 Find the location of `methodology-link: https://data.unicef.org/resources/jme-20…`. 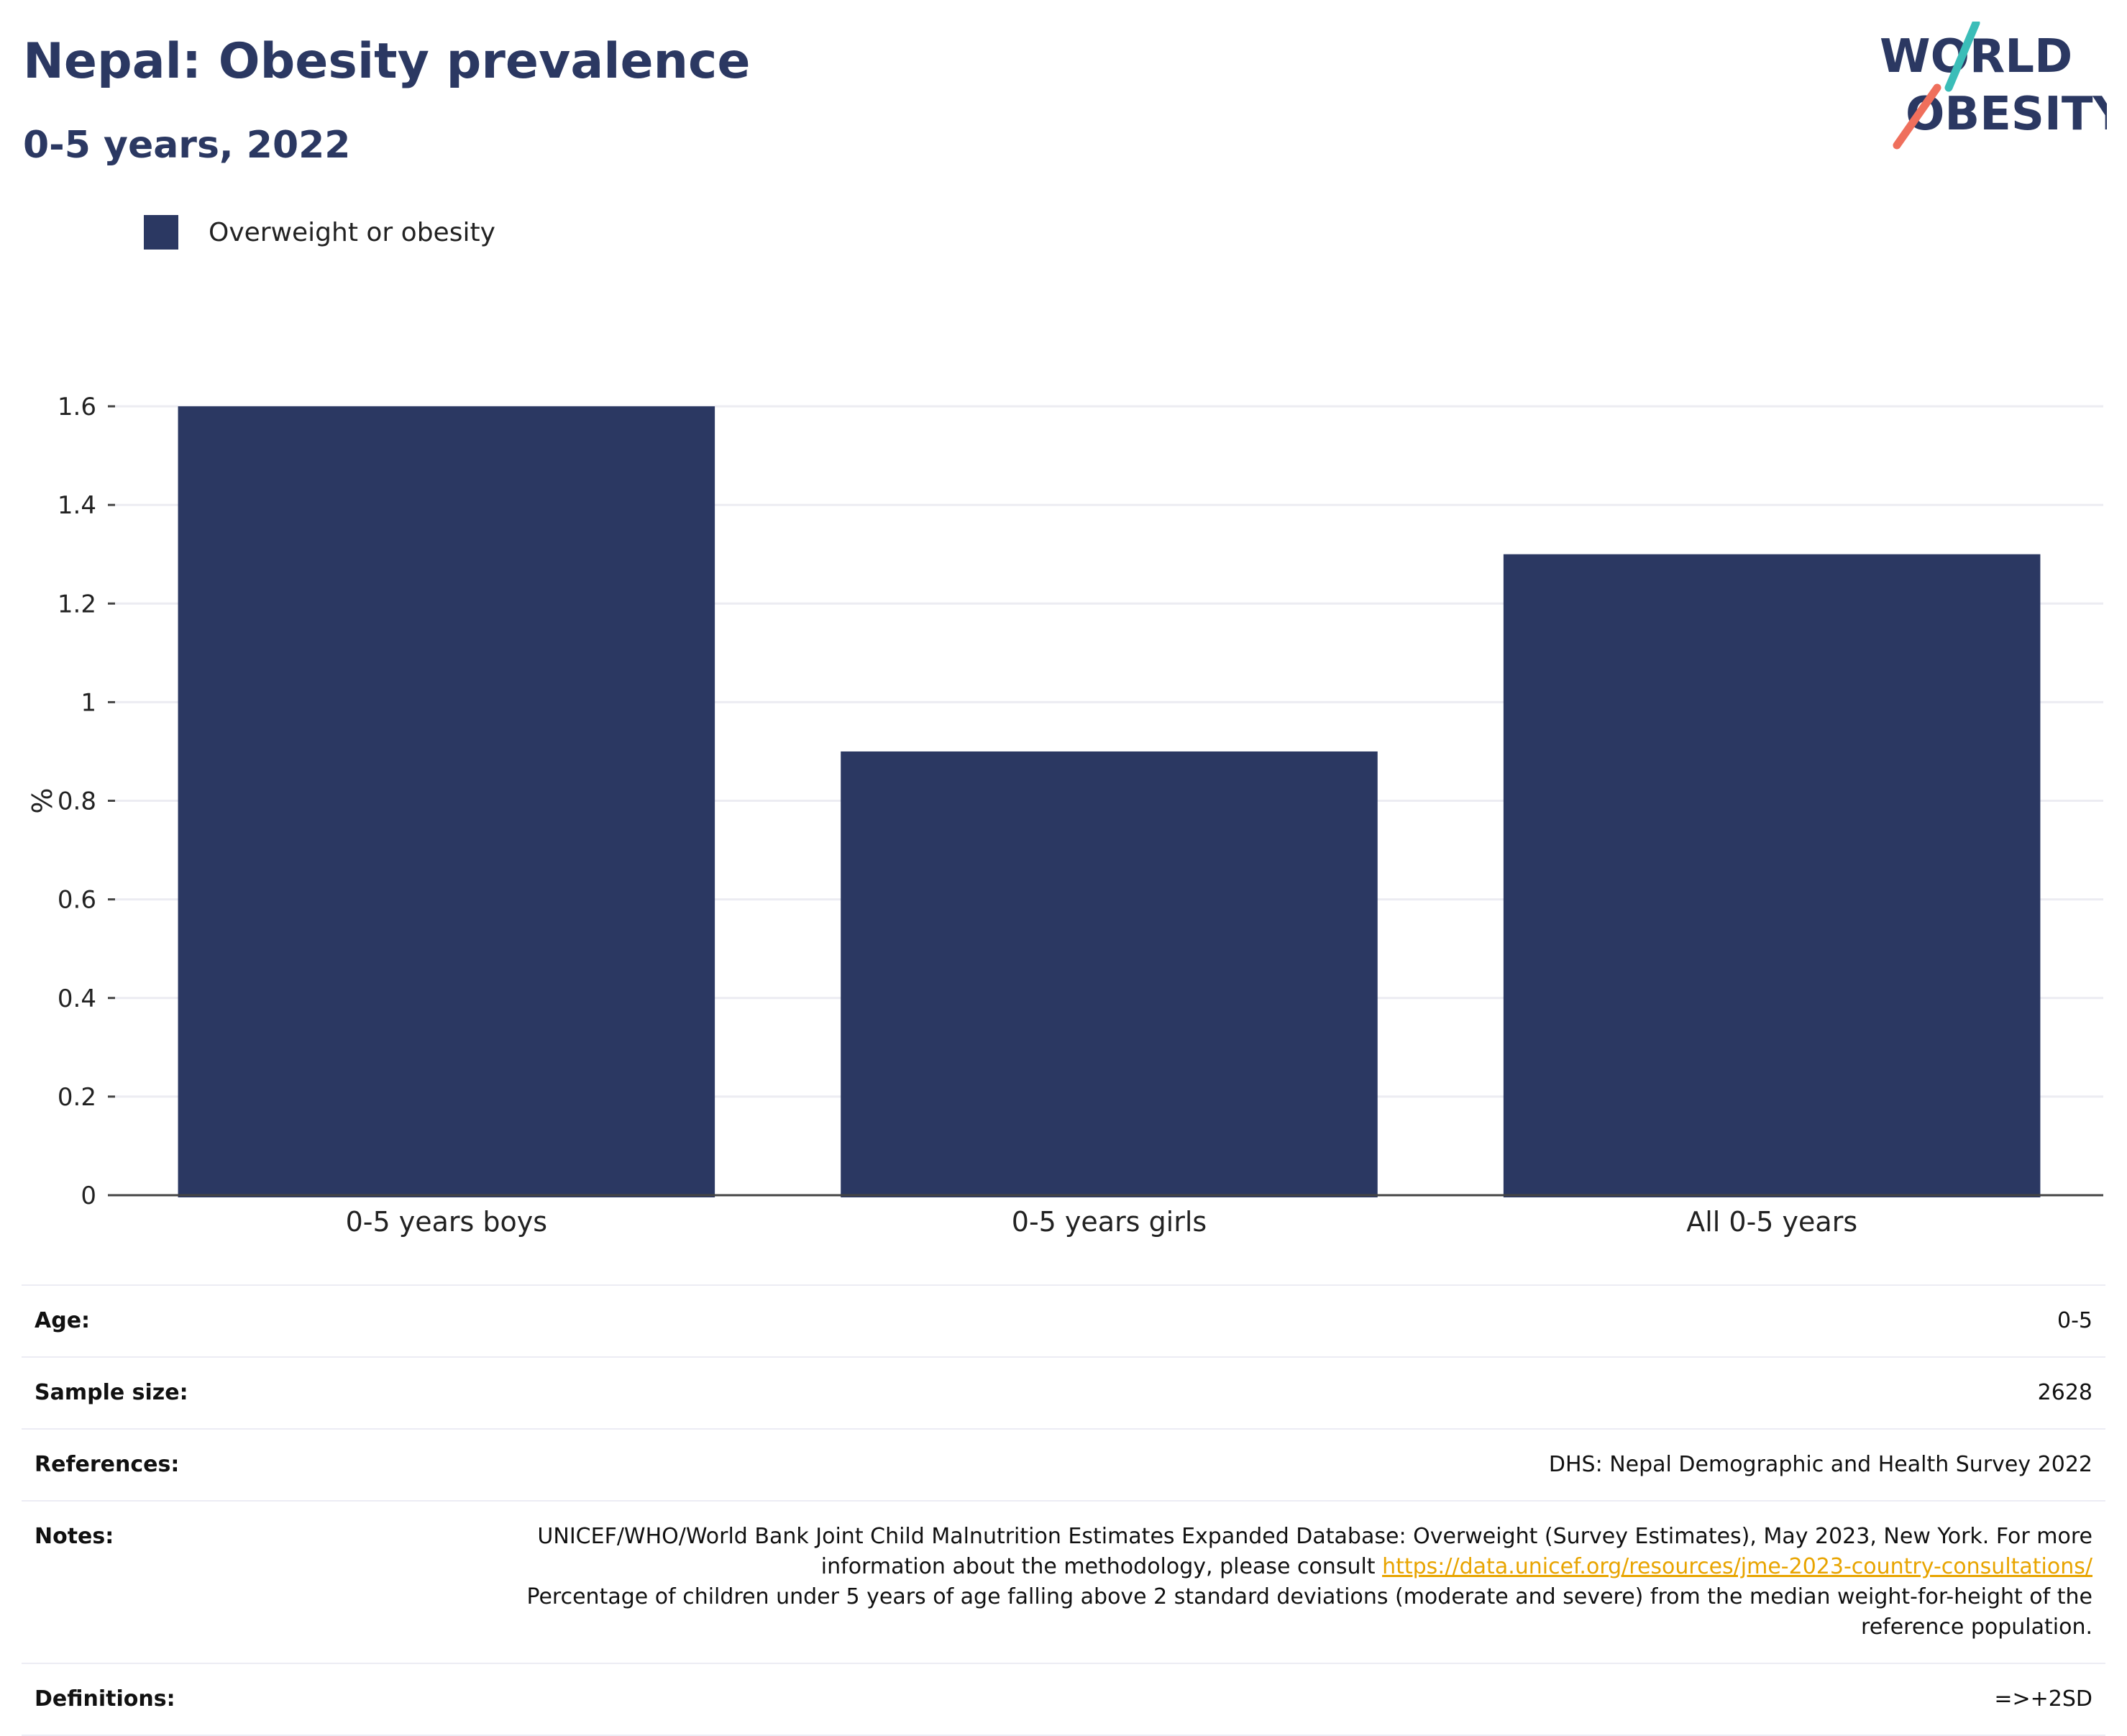

methodology-link: https://data.unicef.org/resources/jme-20… is located at coordinates (1737, 1566).